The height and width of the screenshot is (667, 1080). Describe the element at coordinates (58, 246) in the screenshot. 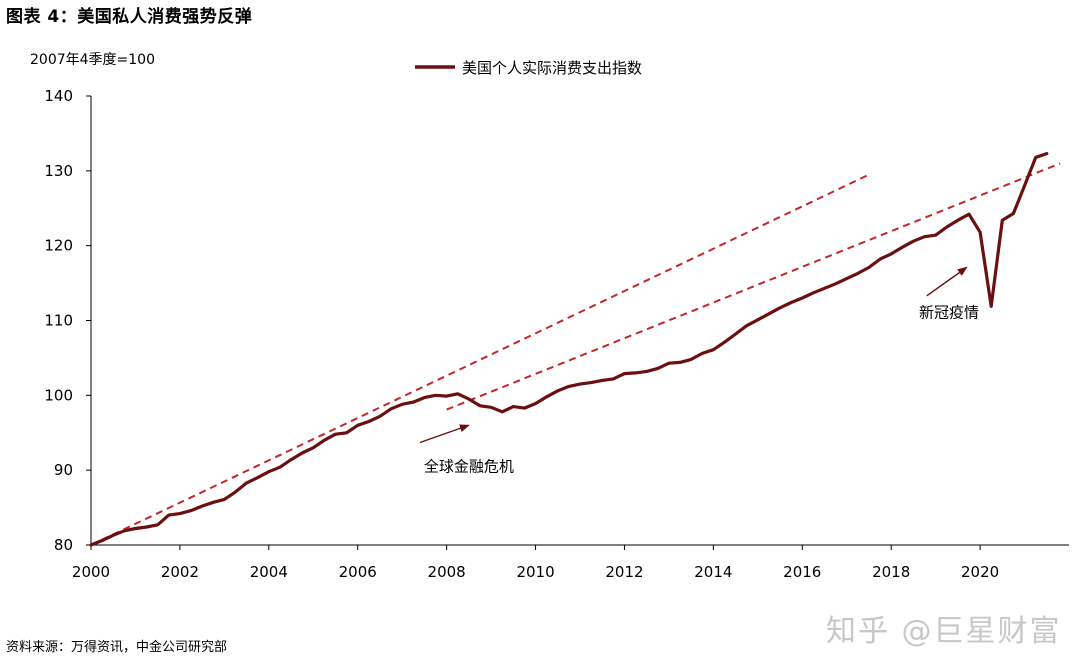

I see `y-tick-label: 120` at that location.